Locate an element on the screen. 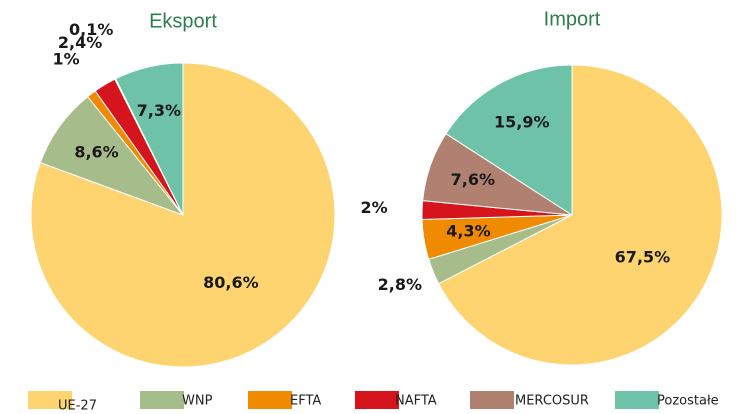 Image resolution: width=745 pixels, height=414 pixels. value-label: 7,6% is located at coordinates (473, 179).